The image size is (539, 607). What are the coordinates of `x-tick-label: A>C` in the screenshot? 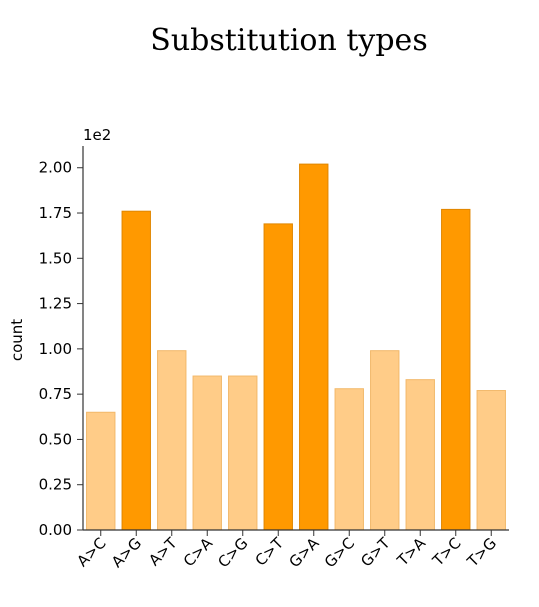 It's located at (91, 552).